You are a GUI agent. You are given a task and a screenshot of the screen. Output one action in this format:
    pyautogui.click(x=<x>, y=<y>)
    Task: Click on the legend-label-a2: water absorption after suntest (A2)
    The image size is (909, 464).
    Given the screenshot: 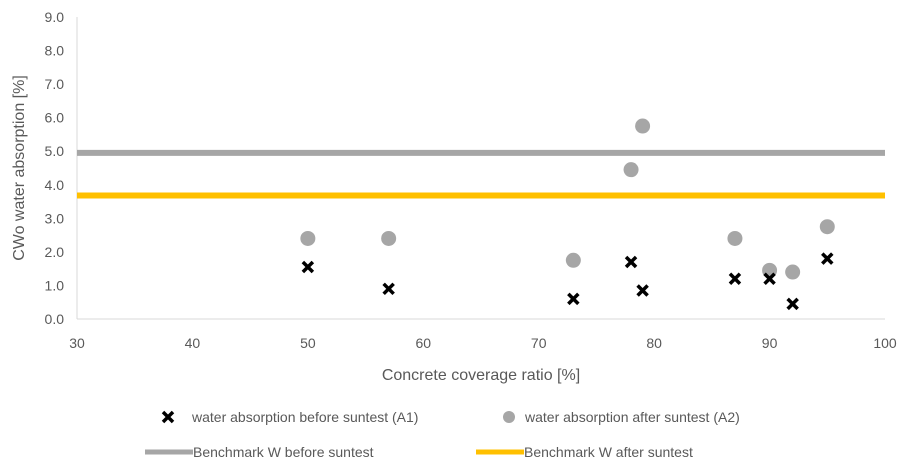 What is the action you would take?
    pyautogui.click(x=632, y=417)
    